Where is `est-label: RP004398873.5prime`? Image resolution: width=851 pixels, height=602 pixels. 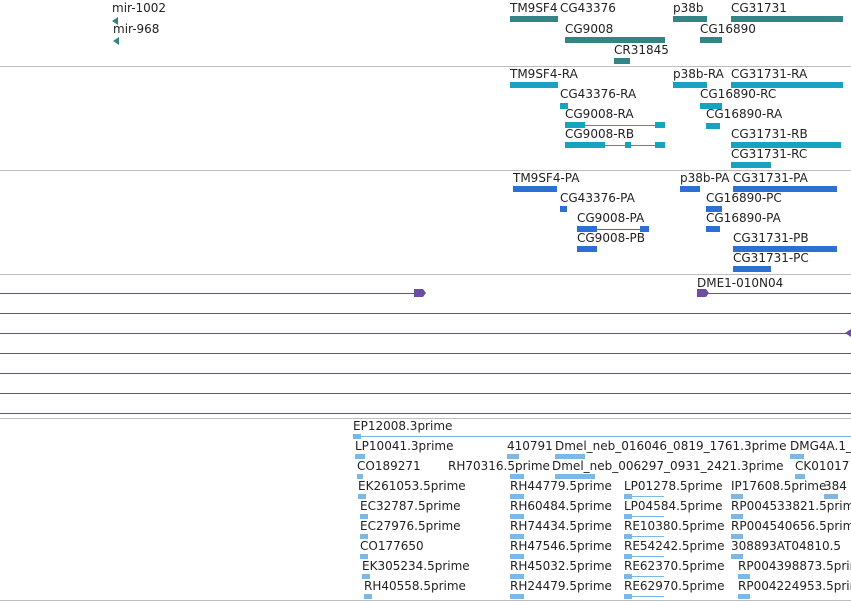 est-label: RP004398873.5prime is located at coordinates (794, 566).